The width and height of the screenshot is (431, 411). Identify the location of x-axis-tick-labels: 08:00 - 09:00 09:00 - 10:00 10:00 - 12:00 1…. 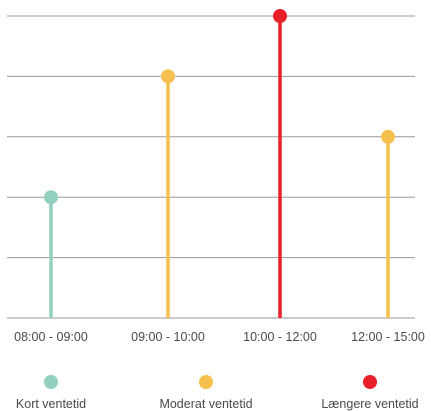
(219, 337).